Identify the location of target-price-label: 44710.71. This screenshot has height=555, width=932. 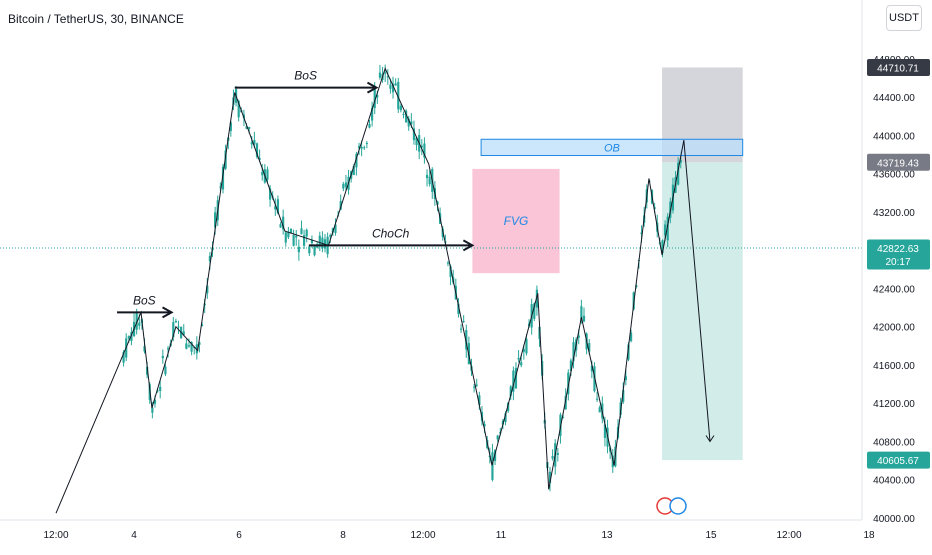
(898, 68).